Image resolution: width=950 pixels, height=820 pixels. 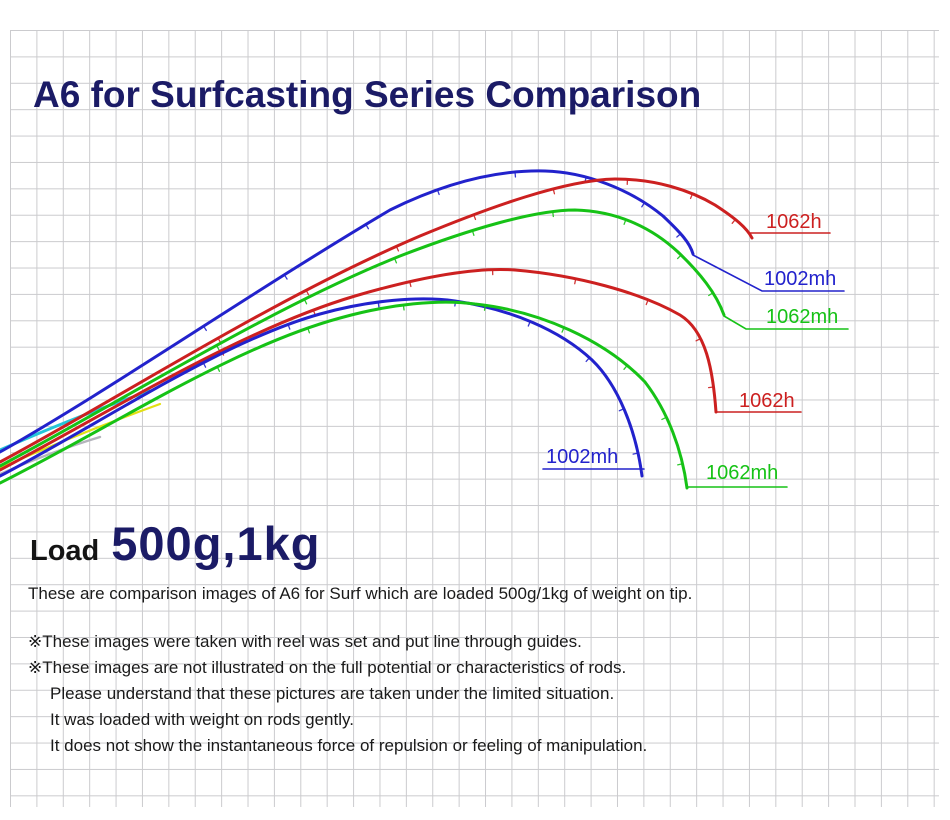 What do you see at coordinates (742, 473) in the screenshot?
I see `rod-label-1062mh-1kg: 1062mh` at bounding box center [742, 473].